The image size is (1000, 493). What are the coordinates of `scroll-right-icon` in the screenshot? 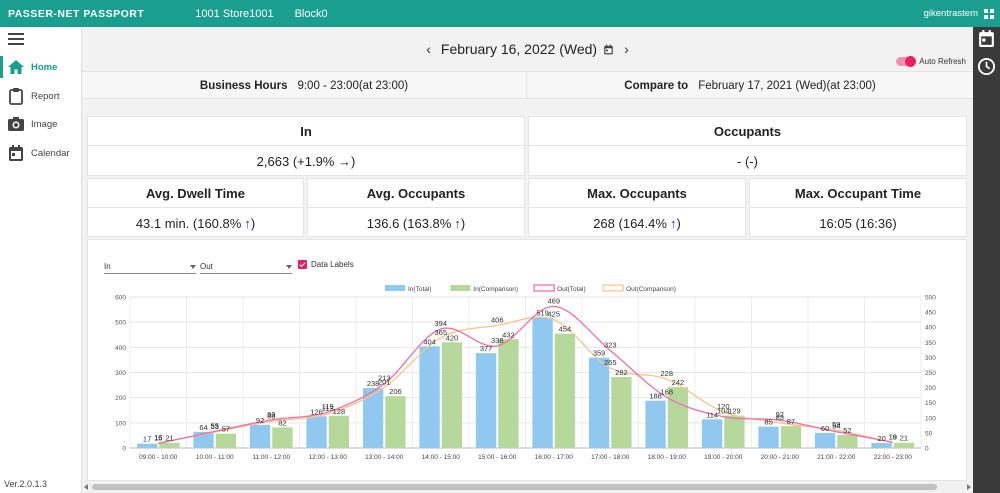 It's located at (969, 487).